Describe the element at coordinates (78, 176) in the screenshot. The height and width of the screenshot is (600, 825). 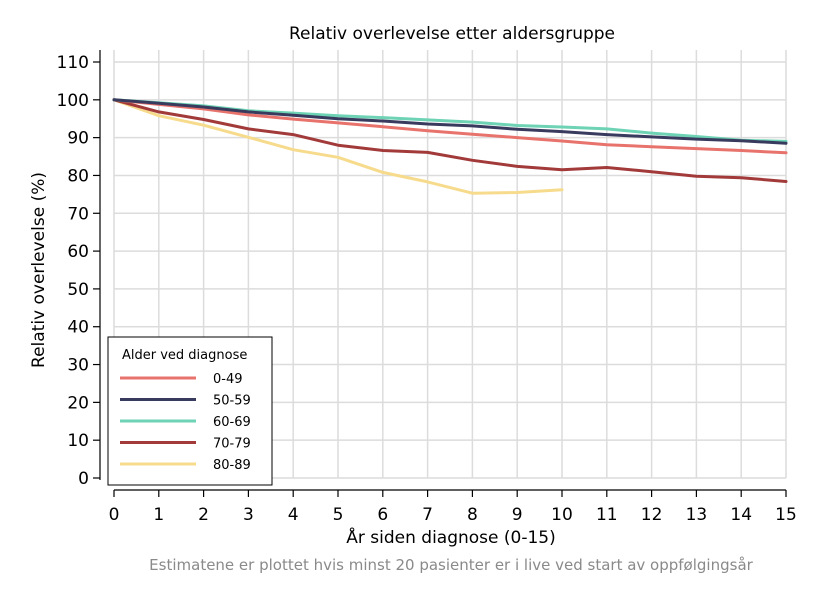
I see `y-tick-label-80: 80` at that location.